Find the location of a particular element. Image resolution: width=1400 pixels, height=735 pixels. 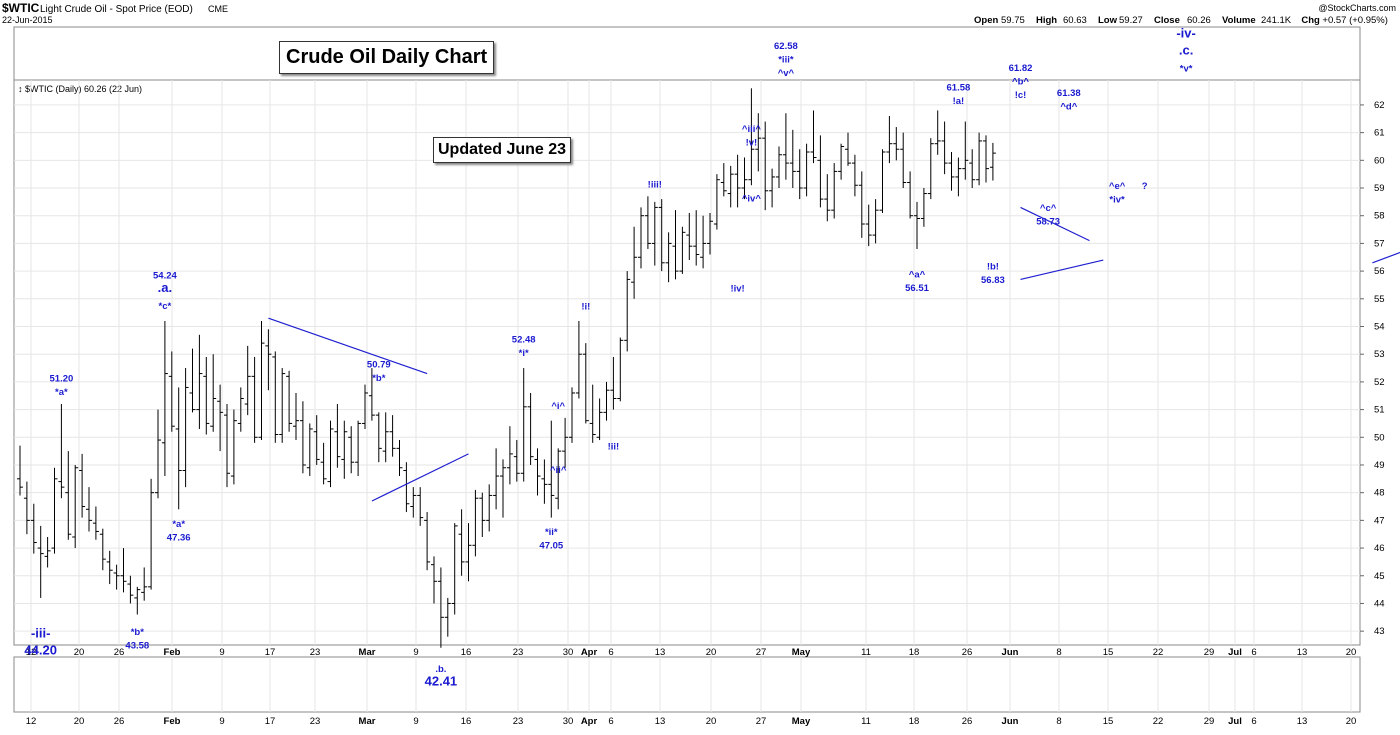

wave-annotation-text: !v! is located at coordinates (752, 143).